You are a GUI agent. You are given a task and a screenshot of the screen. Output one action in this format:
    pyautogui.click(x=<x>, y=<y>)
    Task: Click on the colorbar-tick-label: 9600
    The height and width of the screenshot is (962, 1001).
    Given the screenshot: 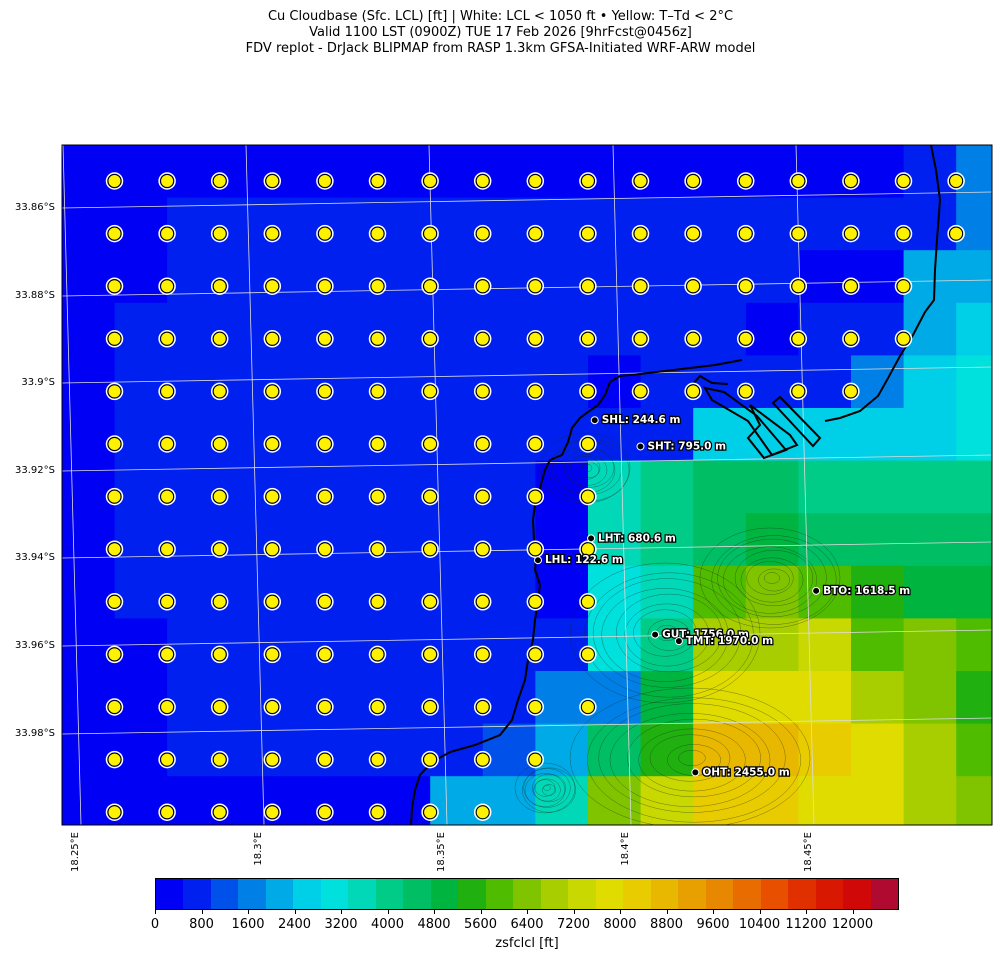 What is the action you would take?
    pyautogui.click(x=713, y=924)
    